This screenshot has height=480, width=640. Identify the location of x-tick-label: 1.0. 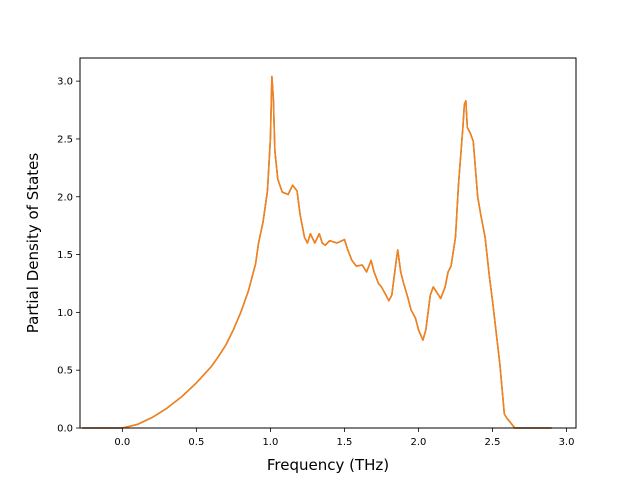
(270, 442).